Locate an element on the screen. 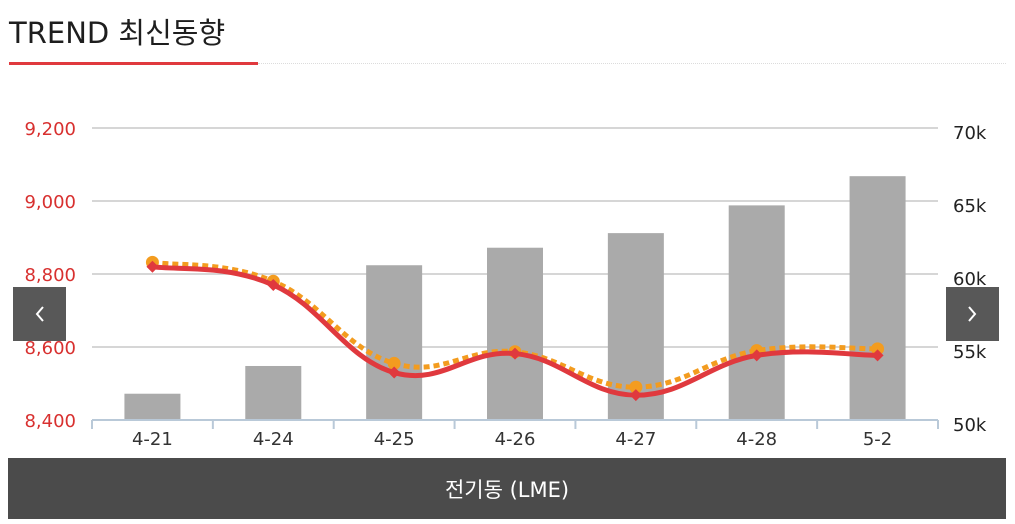 The image size is (1015, 524). x-axis-tick-label: 4-24 is located at coordinates (273, 439).